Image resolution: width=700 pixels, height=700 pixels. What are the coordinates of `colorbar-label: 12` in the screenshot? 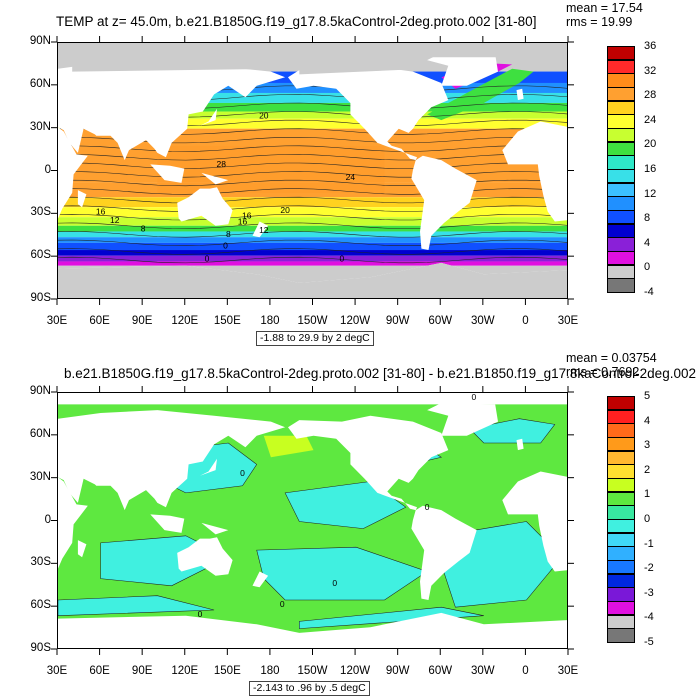 It's located at (650, 193).